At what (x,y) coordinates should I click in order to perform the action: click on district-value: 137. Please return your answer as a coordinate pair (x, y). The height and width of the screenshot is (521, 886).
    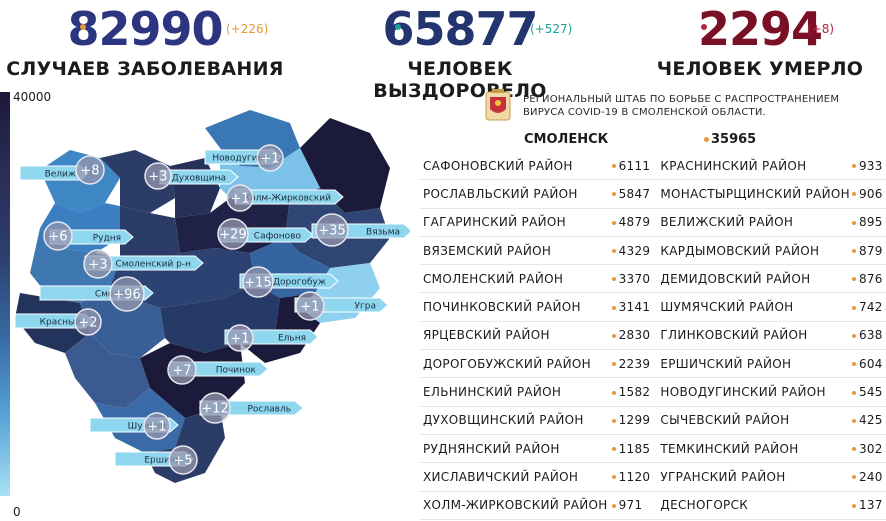
    Looking at the image, I should click on (867, 505).